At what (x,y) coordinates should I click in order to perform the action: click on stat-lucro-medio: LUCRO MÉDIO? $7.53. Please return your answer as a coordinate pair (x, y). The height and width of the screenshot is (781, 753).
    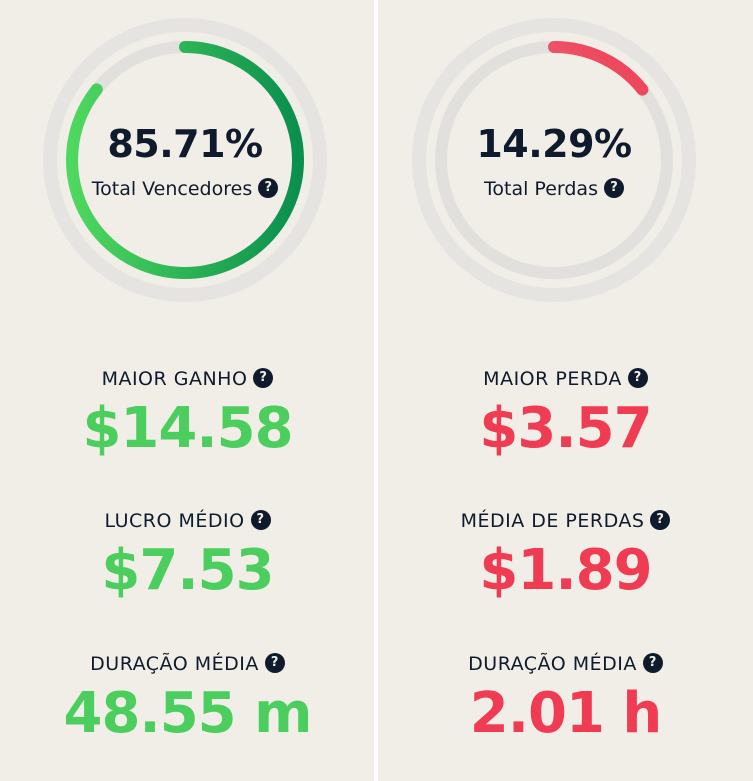
    Looking at the image, I should click on (187, 556).